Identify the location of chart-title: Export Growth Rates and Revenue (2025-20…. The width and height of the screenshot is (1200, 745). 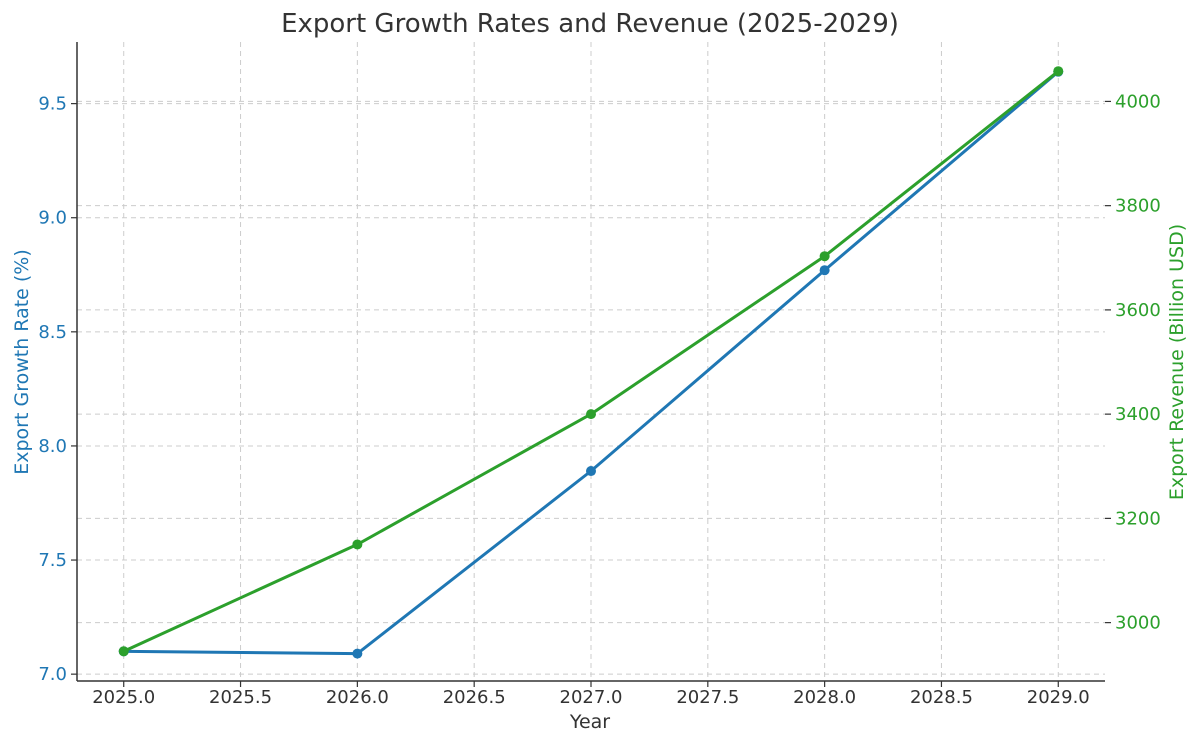
(590, 24).